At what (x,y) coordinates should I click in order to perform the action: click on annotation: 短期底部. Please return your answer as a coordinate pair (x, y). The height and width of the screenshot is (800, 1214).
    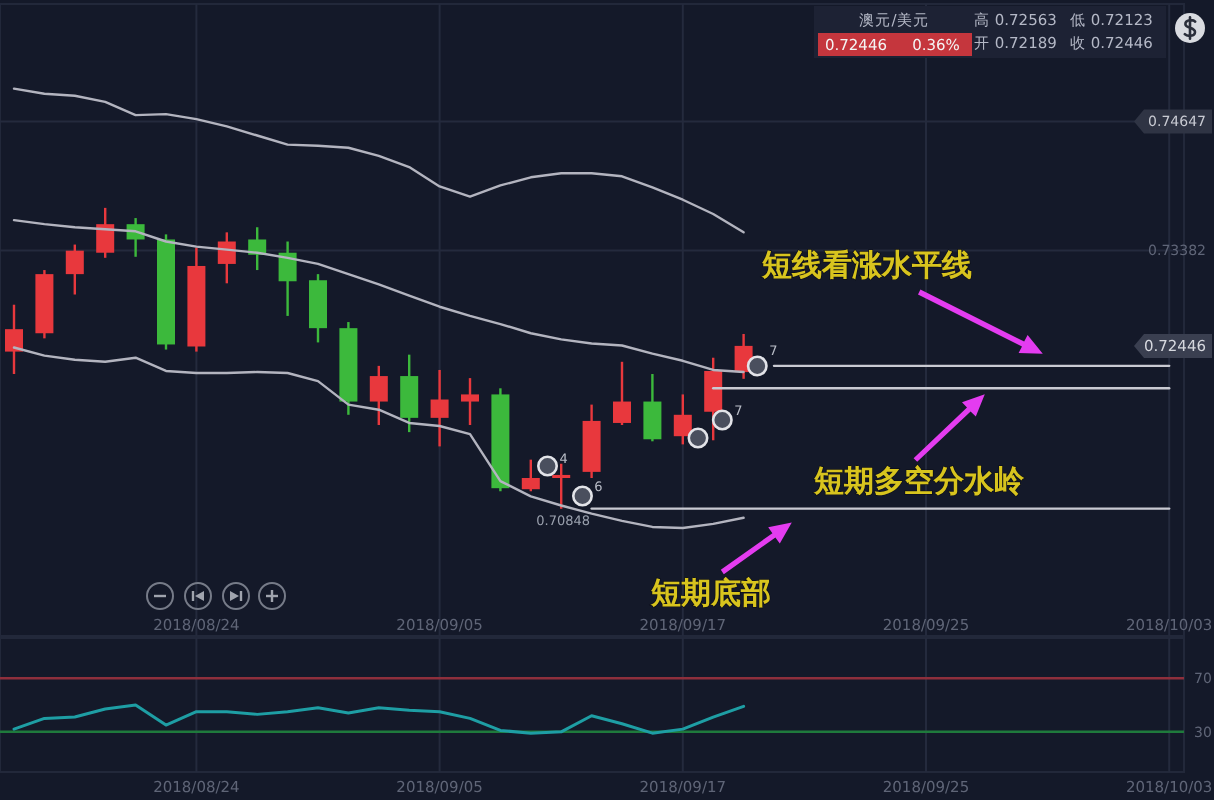
    Looking at the image, I should click on (709, 592).